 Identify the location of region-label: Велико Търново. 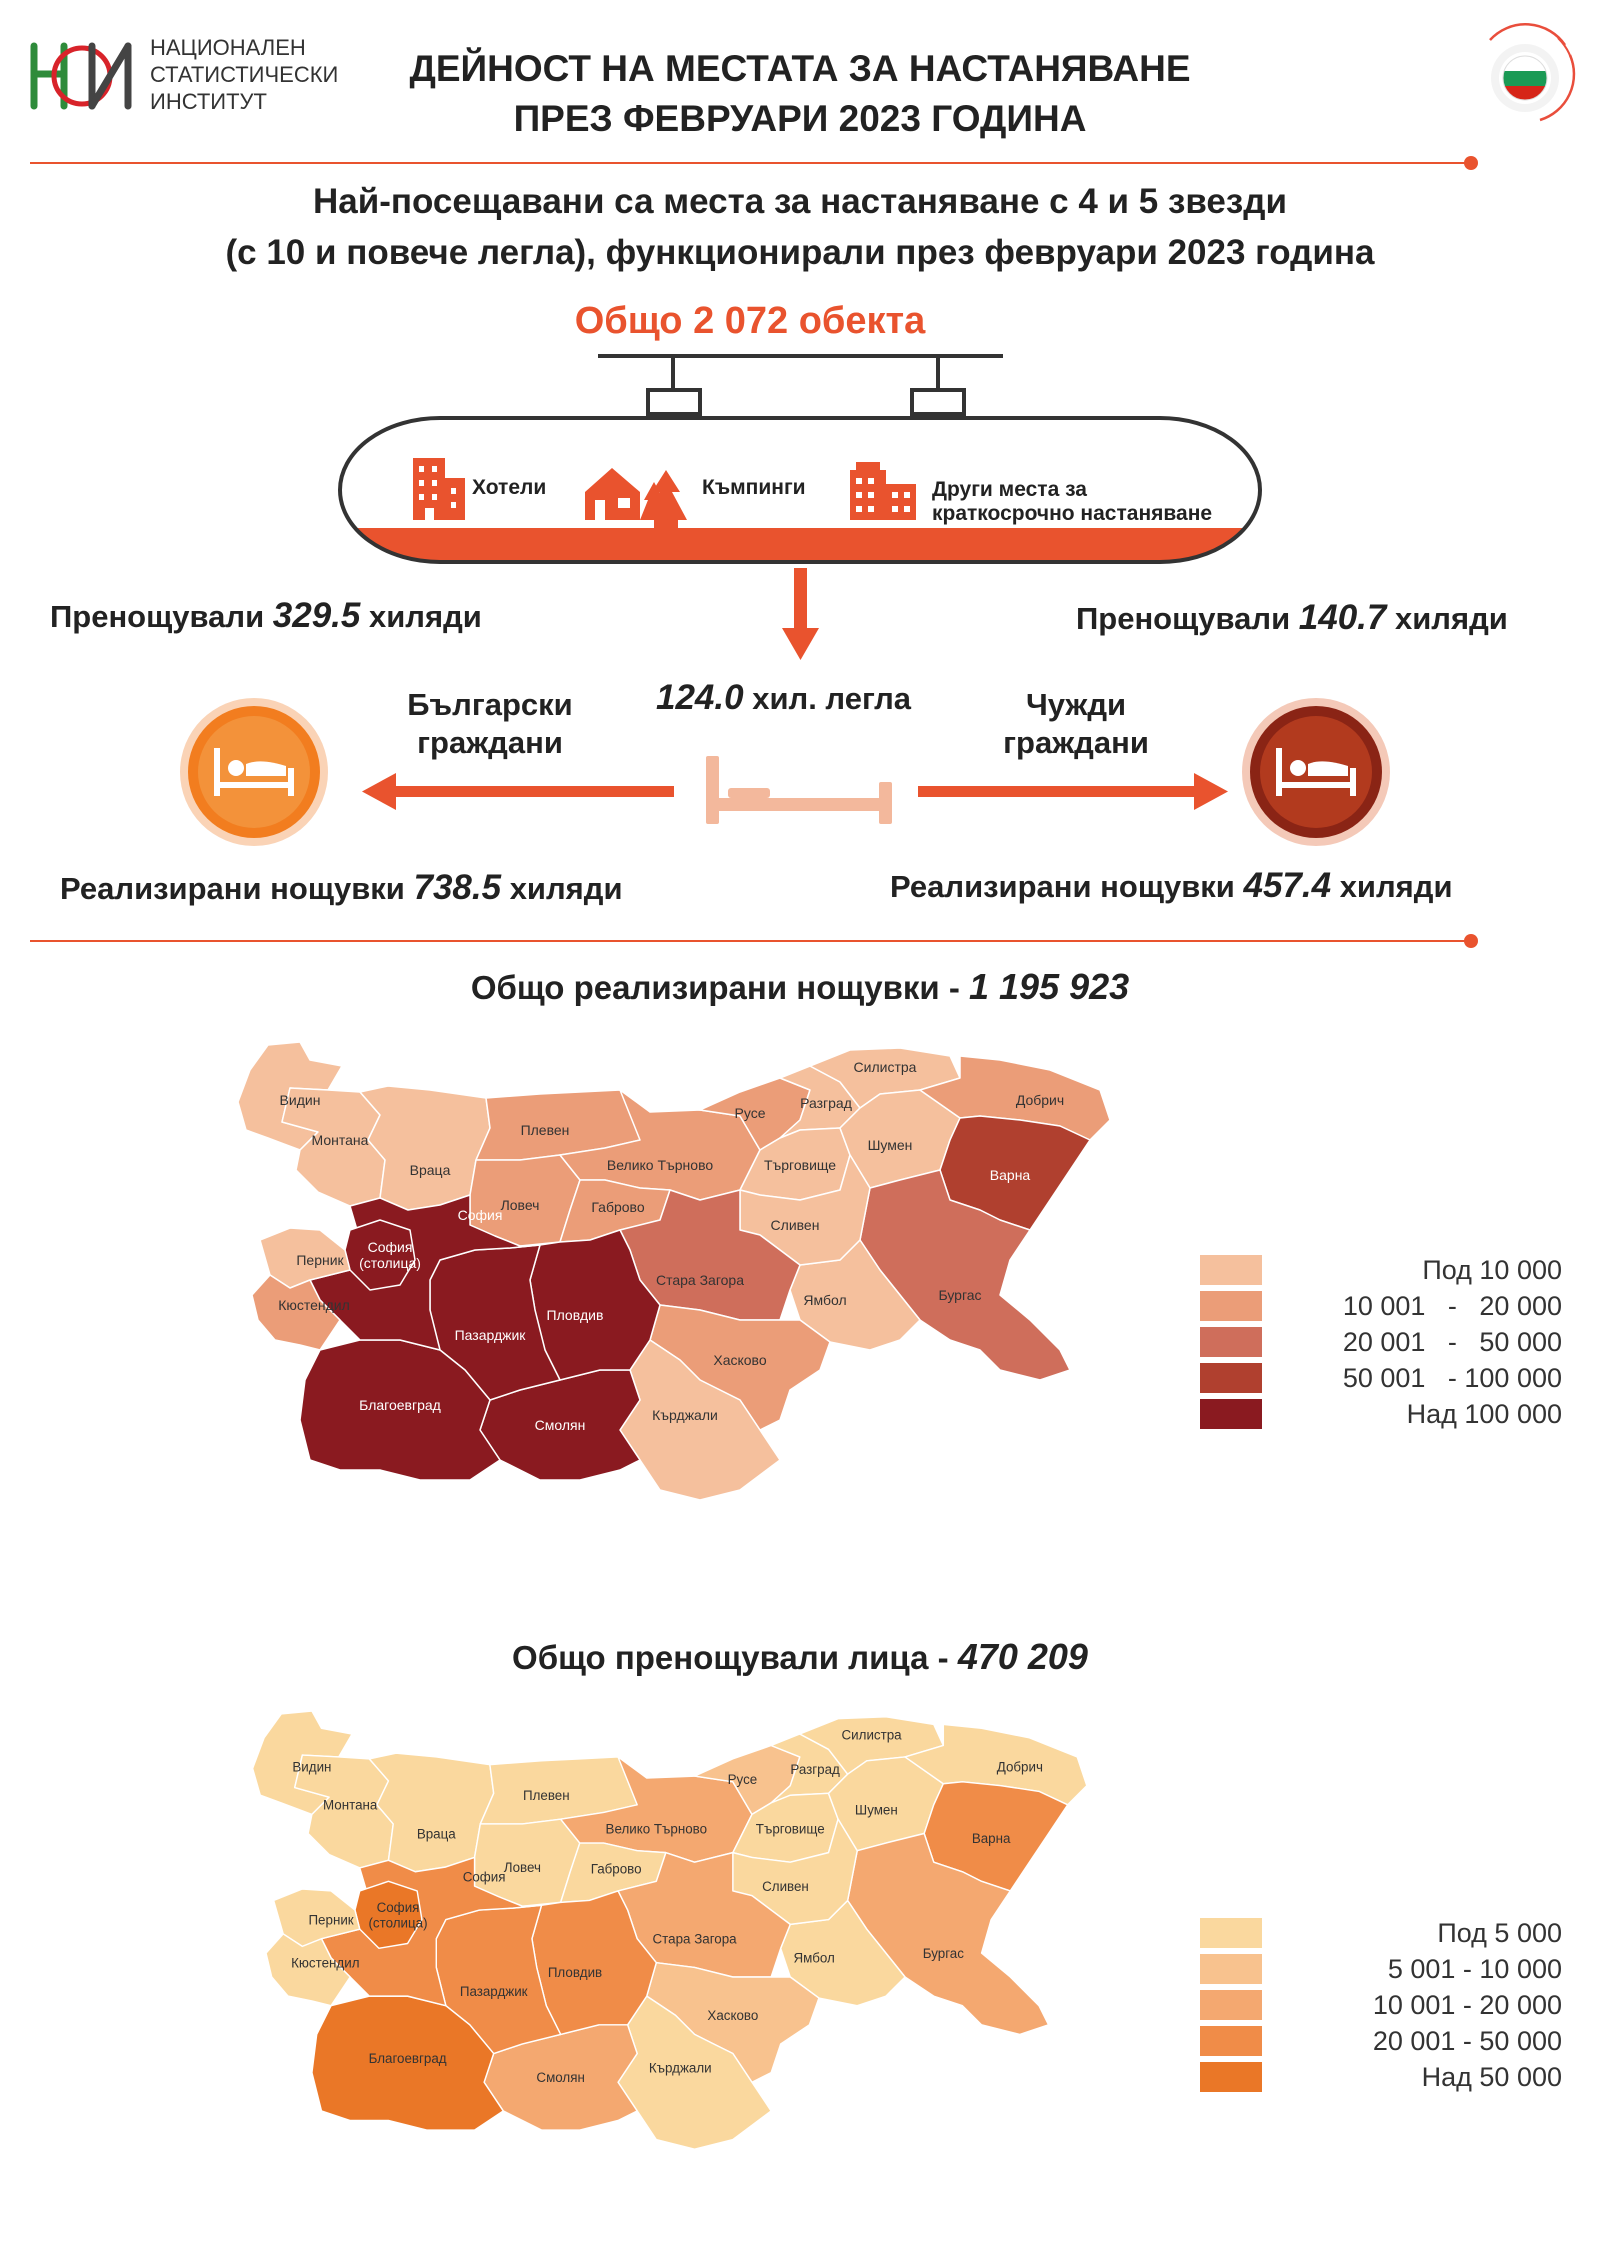
(657, 1829).